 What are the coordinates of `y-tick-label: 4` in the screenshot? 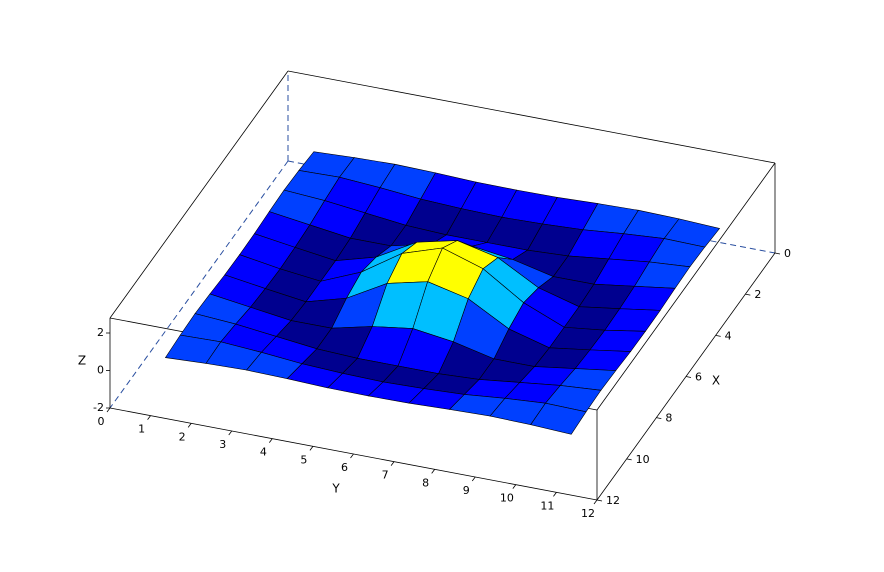 It's located at (263, 452).